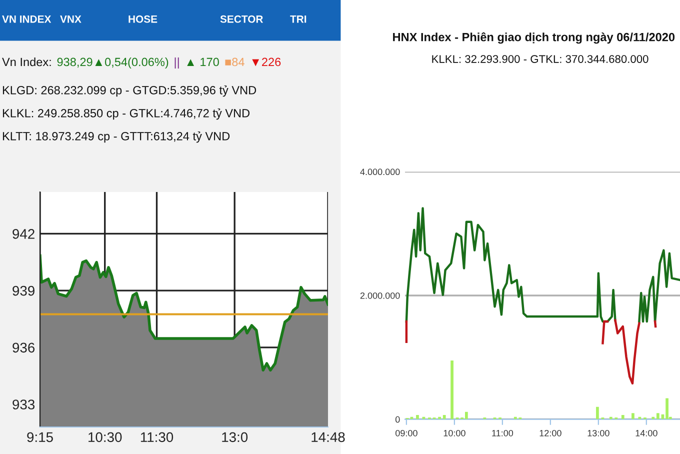 The height and width of the screenshot is (454, 680). I want to click on text: KLGD: 268.232.099 cp - GTGD:5.359,96 tỷ VND, so click(129, 91).